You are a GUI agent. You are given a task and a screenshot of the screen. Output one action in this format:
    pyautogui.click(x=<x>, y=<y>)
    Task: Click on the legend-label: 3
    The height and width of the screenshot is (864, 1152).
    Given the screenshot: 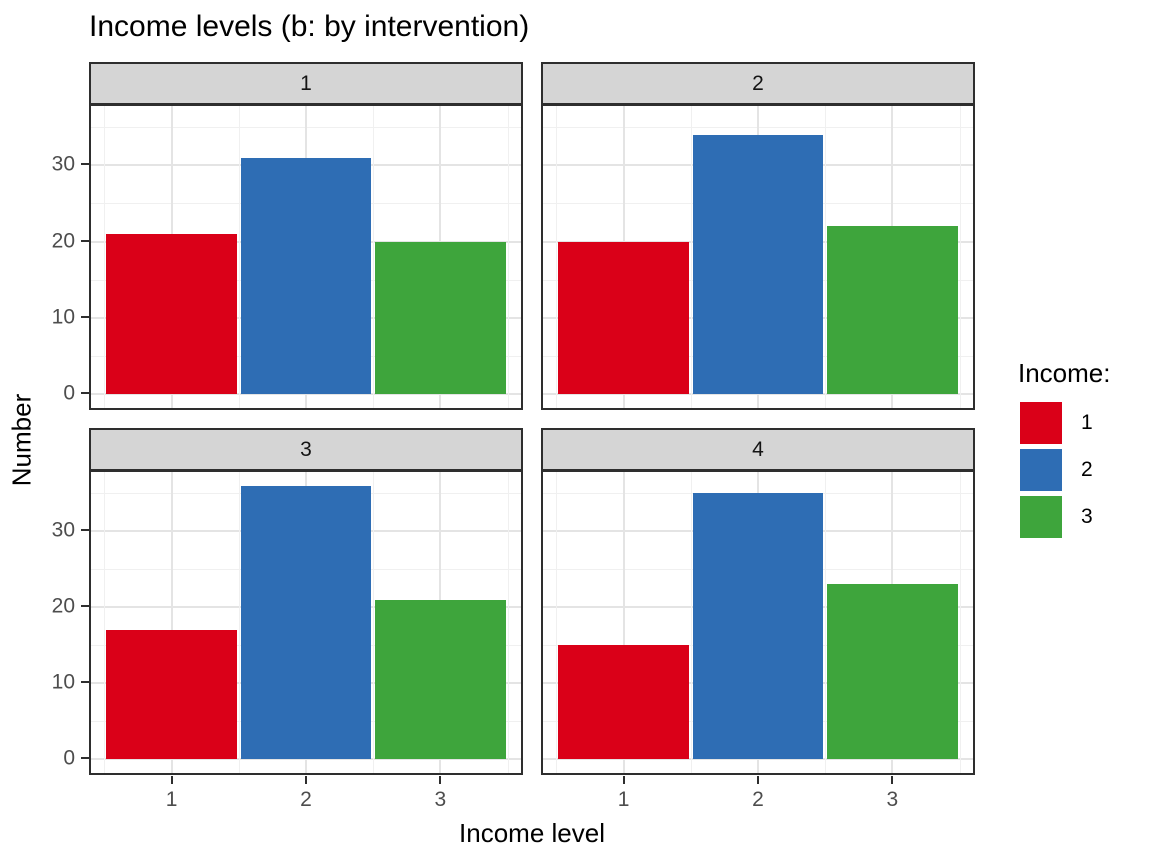 What is the action you would take?
    pyautogui.click(x=1087, y=516)
    